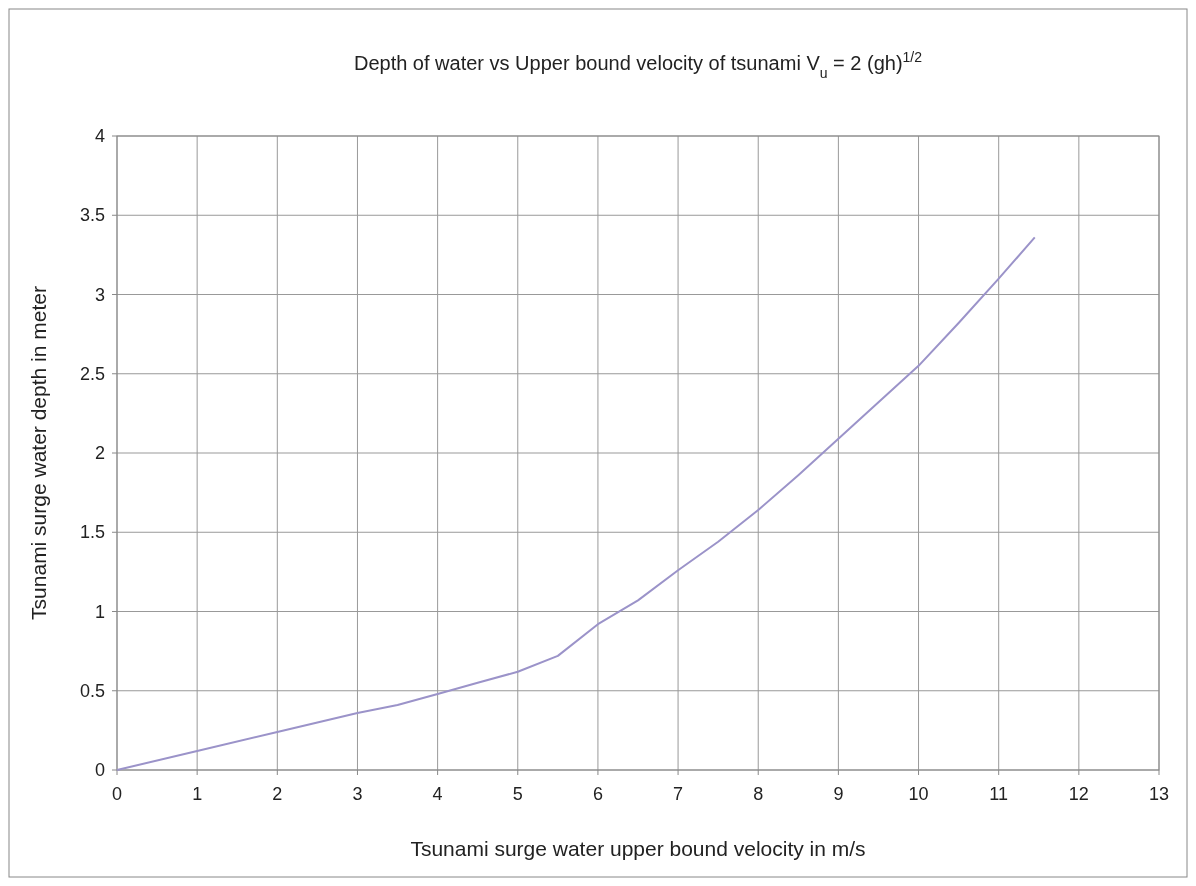 This screenshot has width=1196, height=886. Describe the element at coordinates (638, 65) in the screenshot. I see `chart-title: Depth of water vs Upper bound velocity of tsunami V$_{u}$ = 2 (gh)$^{1/2}$` at that location.